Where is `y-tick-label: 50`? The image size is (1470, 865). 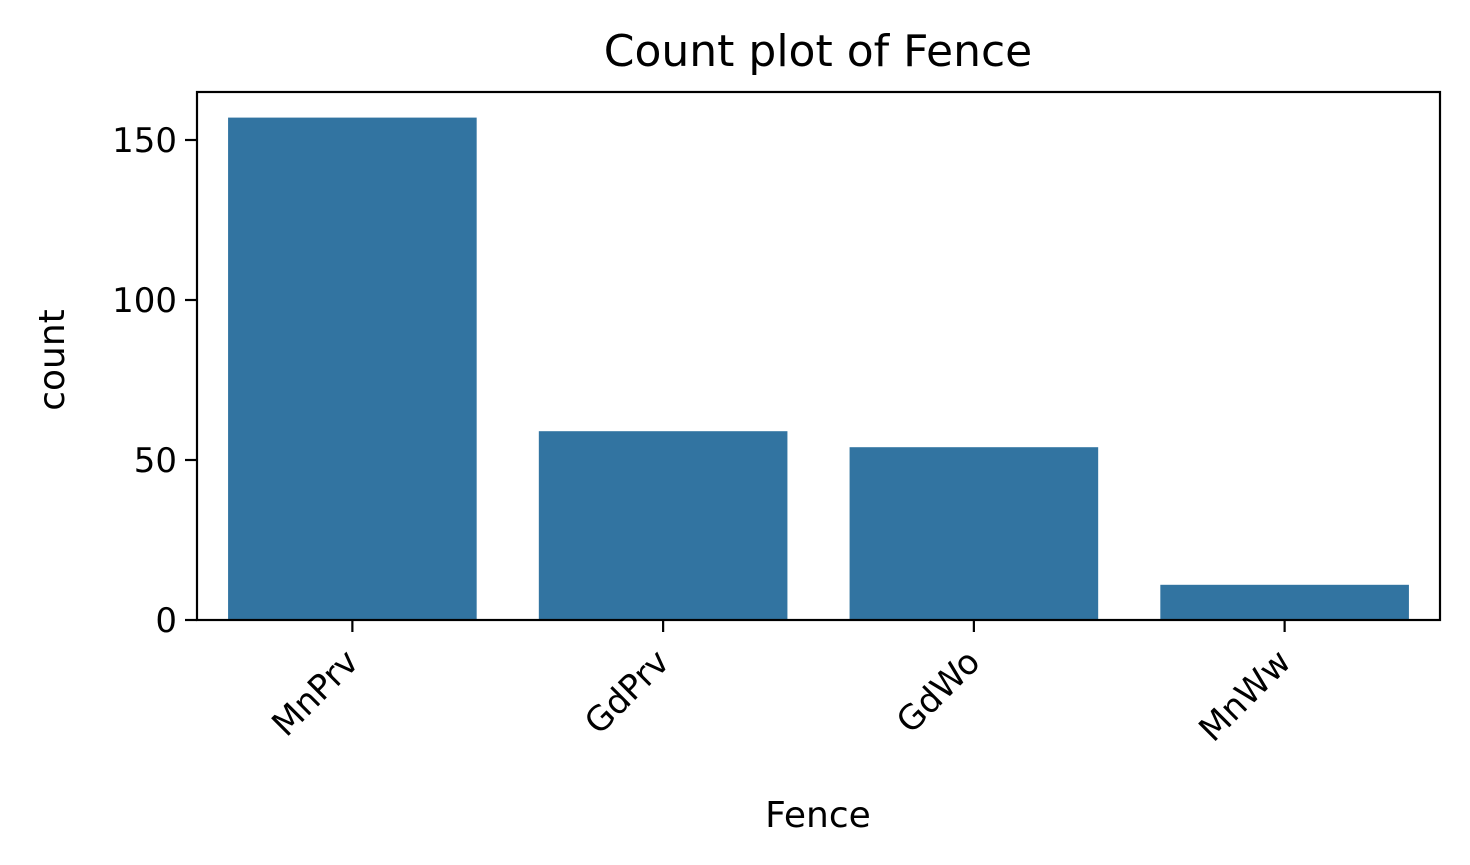 y-tick-label: 50 is located at coordinates (155, 461).